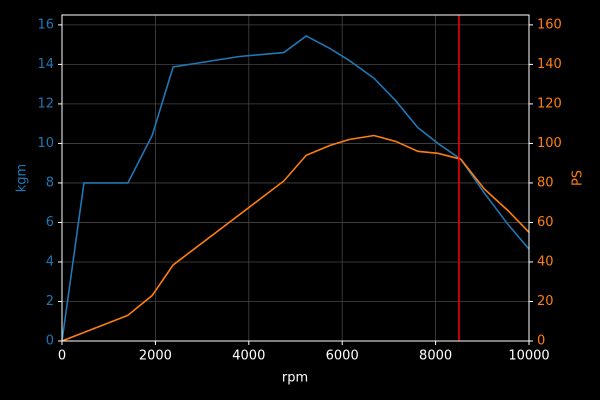 The width and height of the screenshot is (600, 400). I want to click on y-tick-label: 16, so click(45, 24).